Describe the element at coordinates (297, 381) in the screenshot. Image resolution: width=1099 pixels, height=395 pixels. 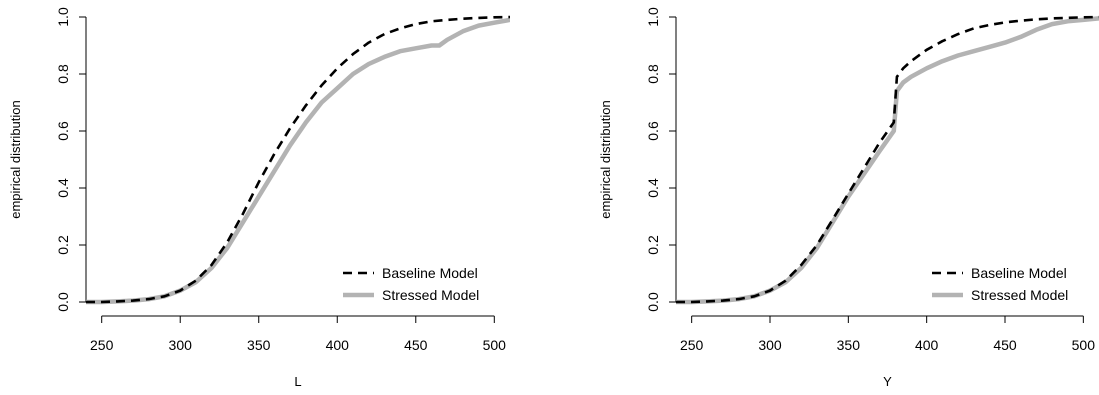
I see `x-axis-title: L` at that location.